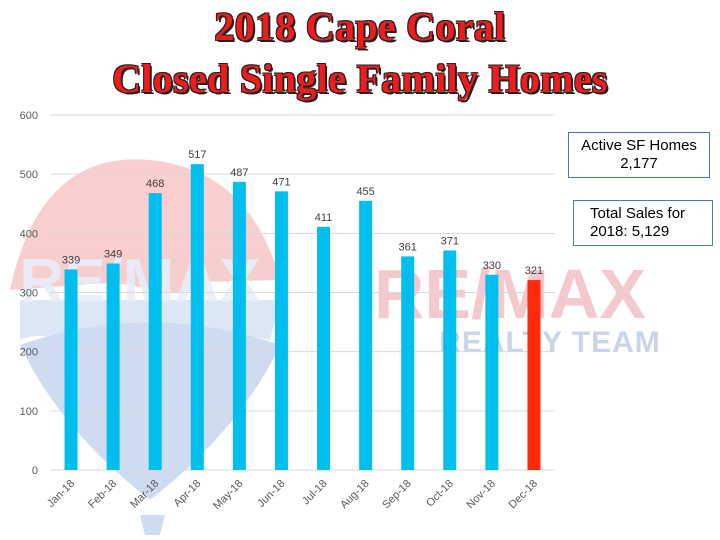 The height and width of the screenshot is (540, 720). I want to click on x-tick-label: Jul-18, so click(315, 493).